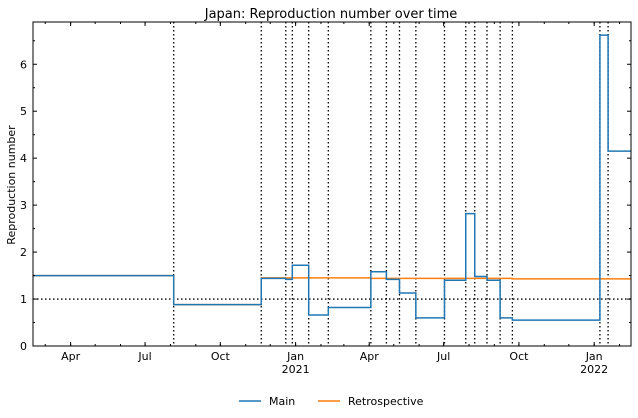 This screenshot has height=418, width=638. What do you see at coordinates (296, 369) in the screenshot?
I see `x-tick-sublabel-3: 2021` at bounding box center [296, 369].